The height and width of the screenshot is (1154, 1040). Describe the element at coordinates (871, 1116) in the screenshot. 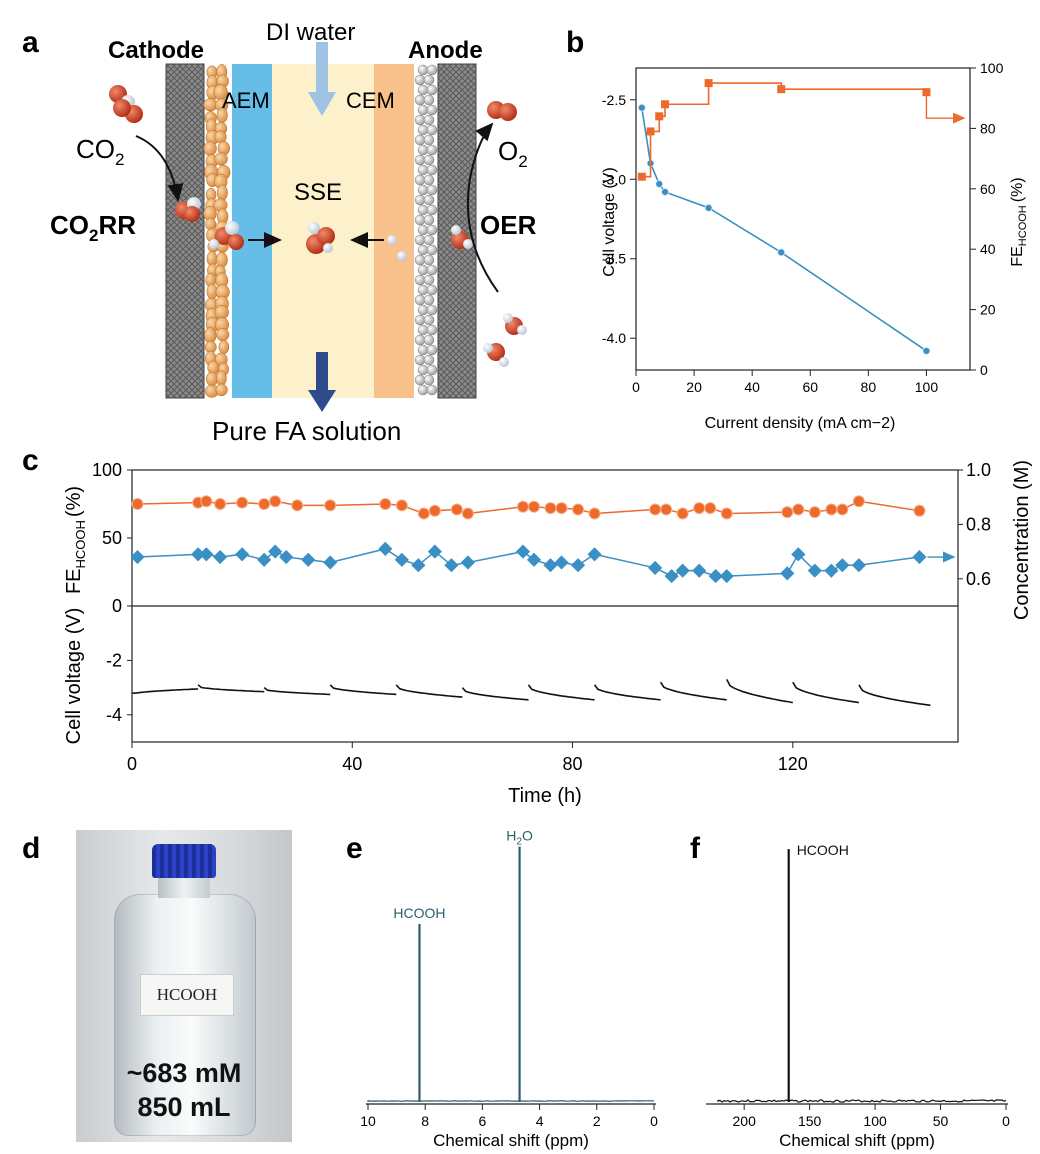

I see `x-axis-f: 200 150 100 50 0` at that location.